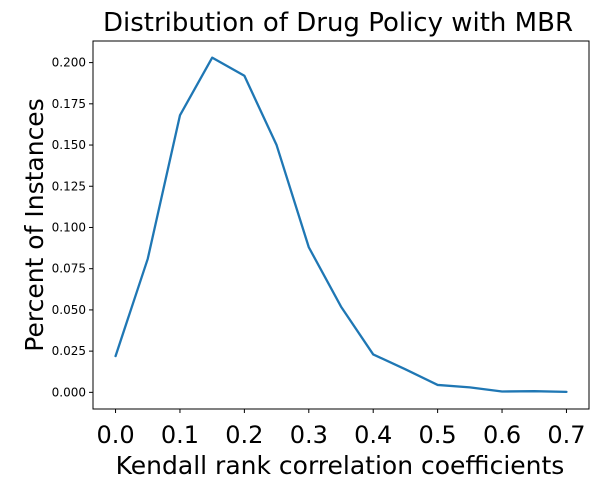 Image resolution: width=606 pixels, height=491 pixels. I want to click on x-axis-label: Kendall rank correlation coefficients, so click(340, 465).